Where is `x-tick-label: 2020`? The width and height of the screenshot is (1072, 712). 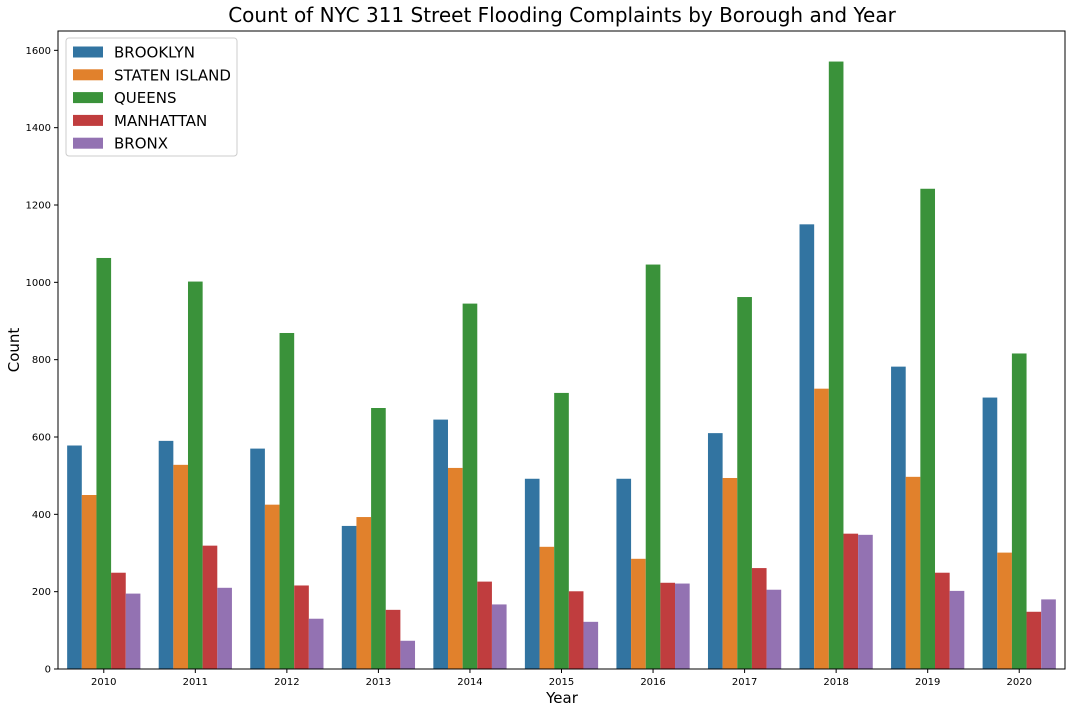 x-tick-label: 2020 is located at coordinates (1019, 682).